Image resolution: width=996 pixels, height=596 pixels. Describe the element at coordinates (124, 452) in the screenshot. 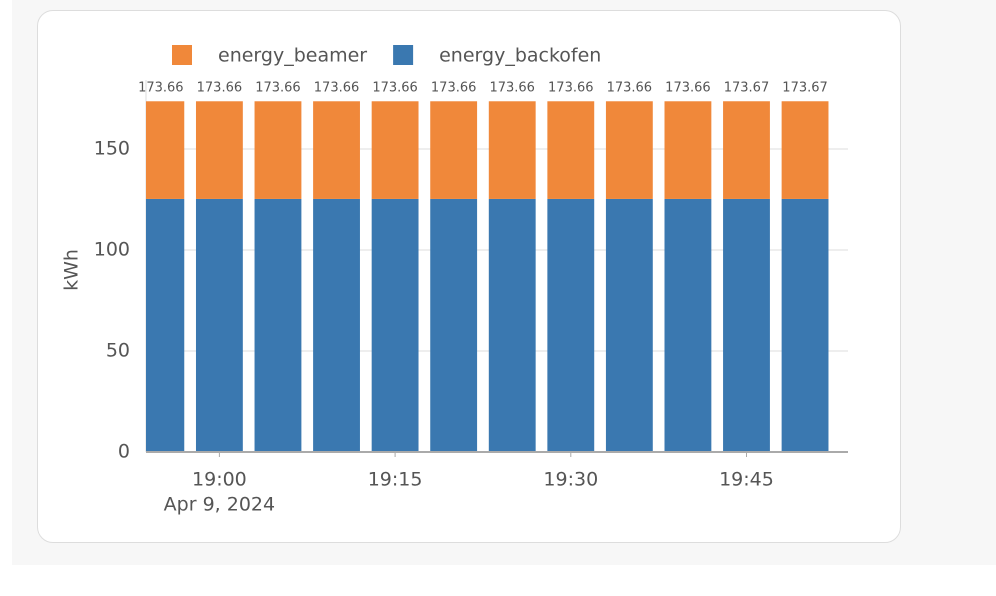

I see `y-tick-label: 0` at that location.